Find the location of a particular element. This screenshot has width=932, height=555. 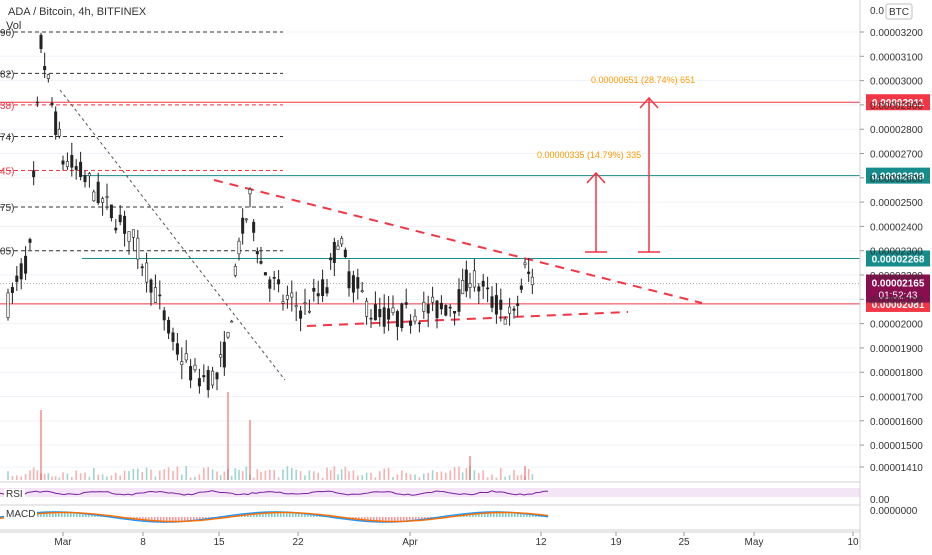

fib-label: 05) is located at coordinates (7, 252).